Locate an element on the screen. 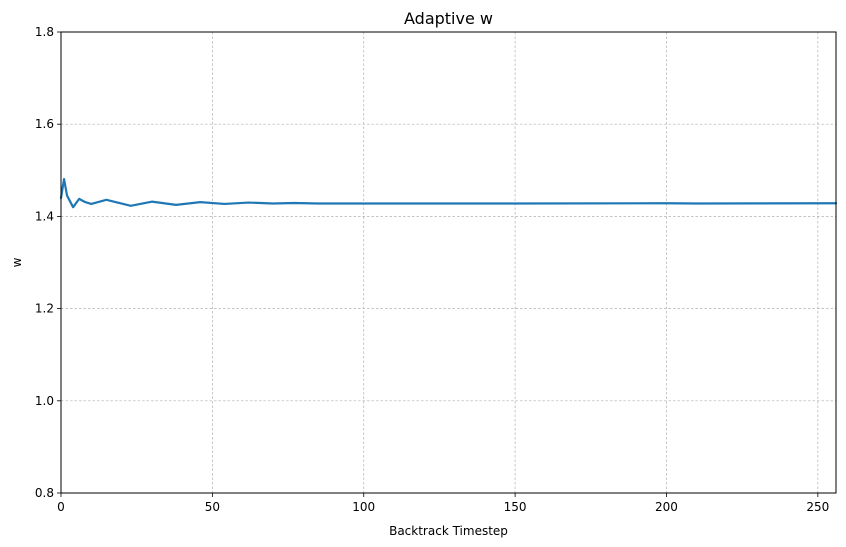  y-tick-label: 1.8 is located at coordinates (44, 32).